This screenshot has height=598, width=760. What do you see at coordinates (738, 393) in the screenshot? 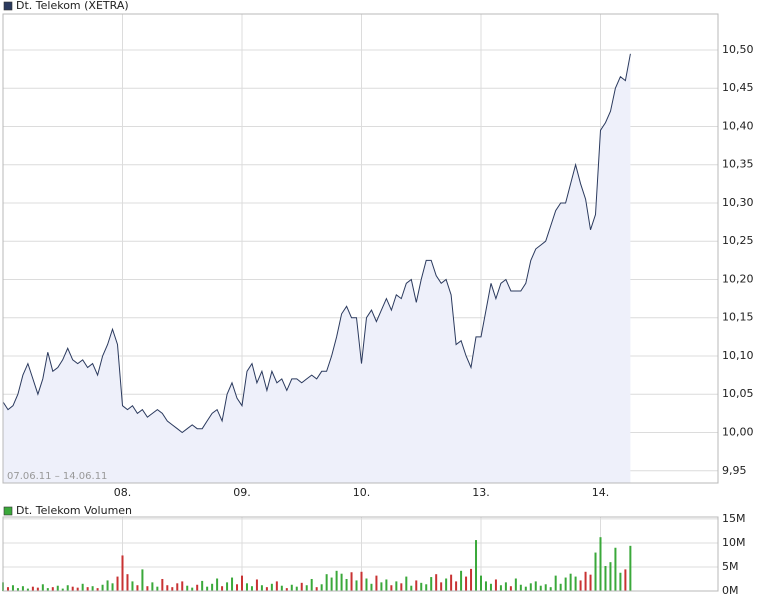
I see `y-tick-label: 10,05` at bounding box center [738, 393].